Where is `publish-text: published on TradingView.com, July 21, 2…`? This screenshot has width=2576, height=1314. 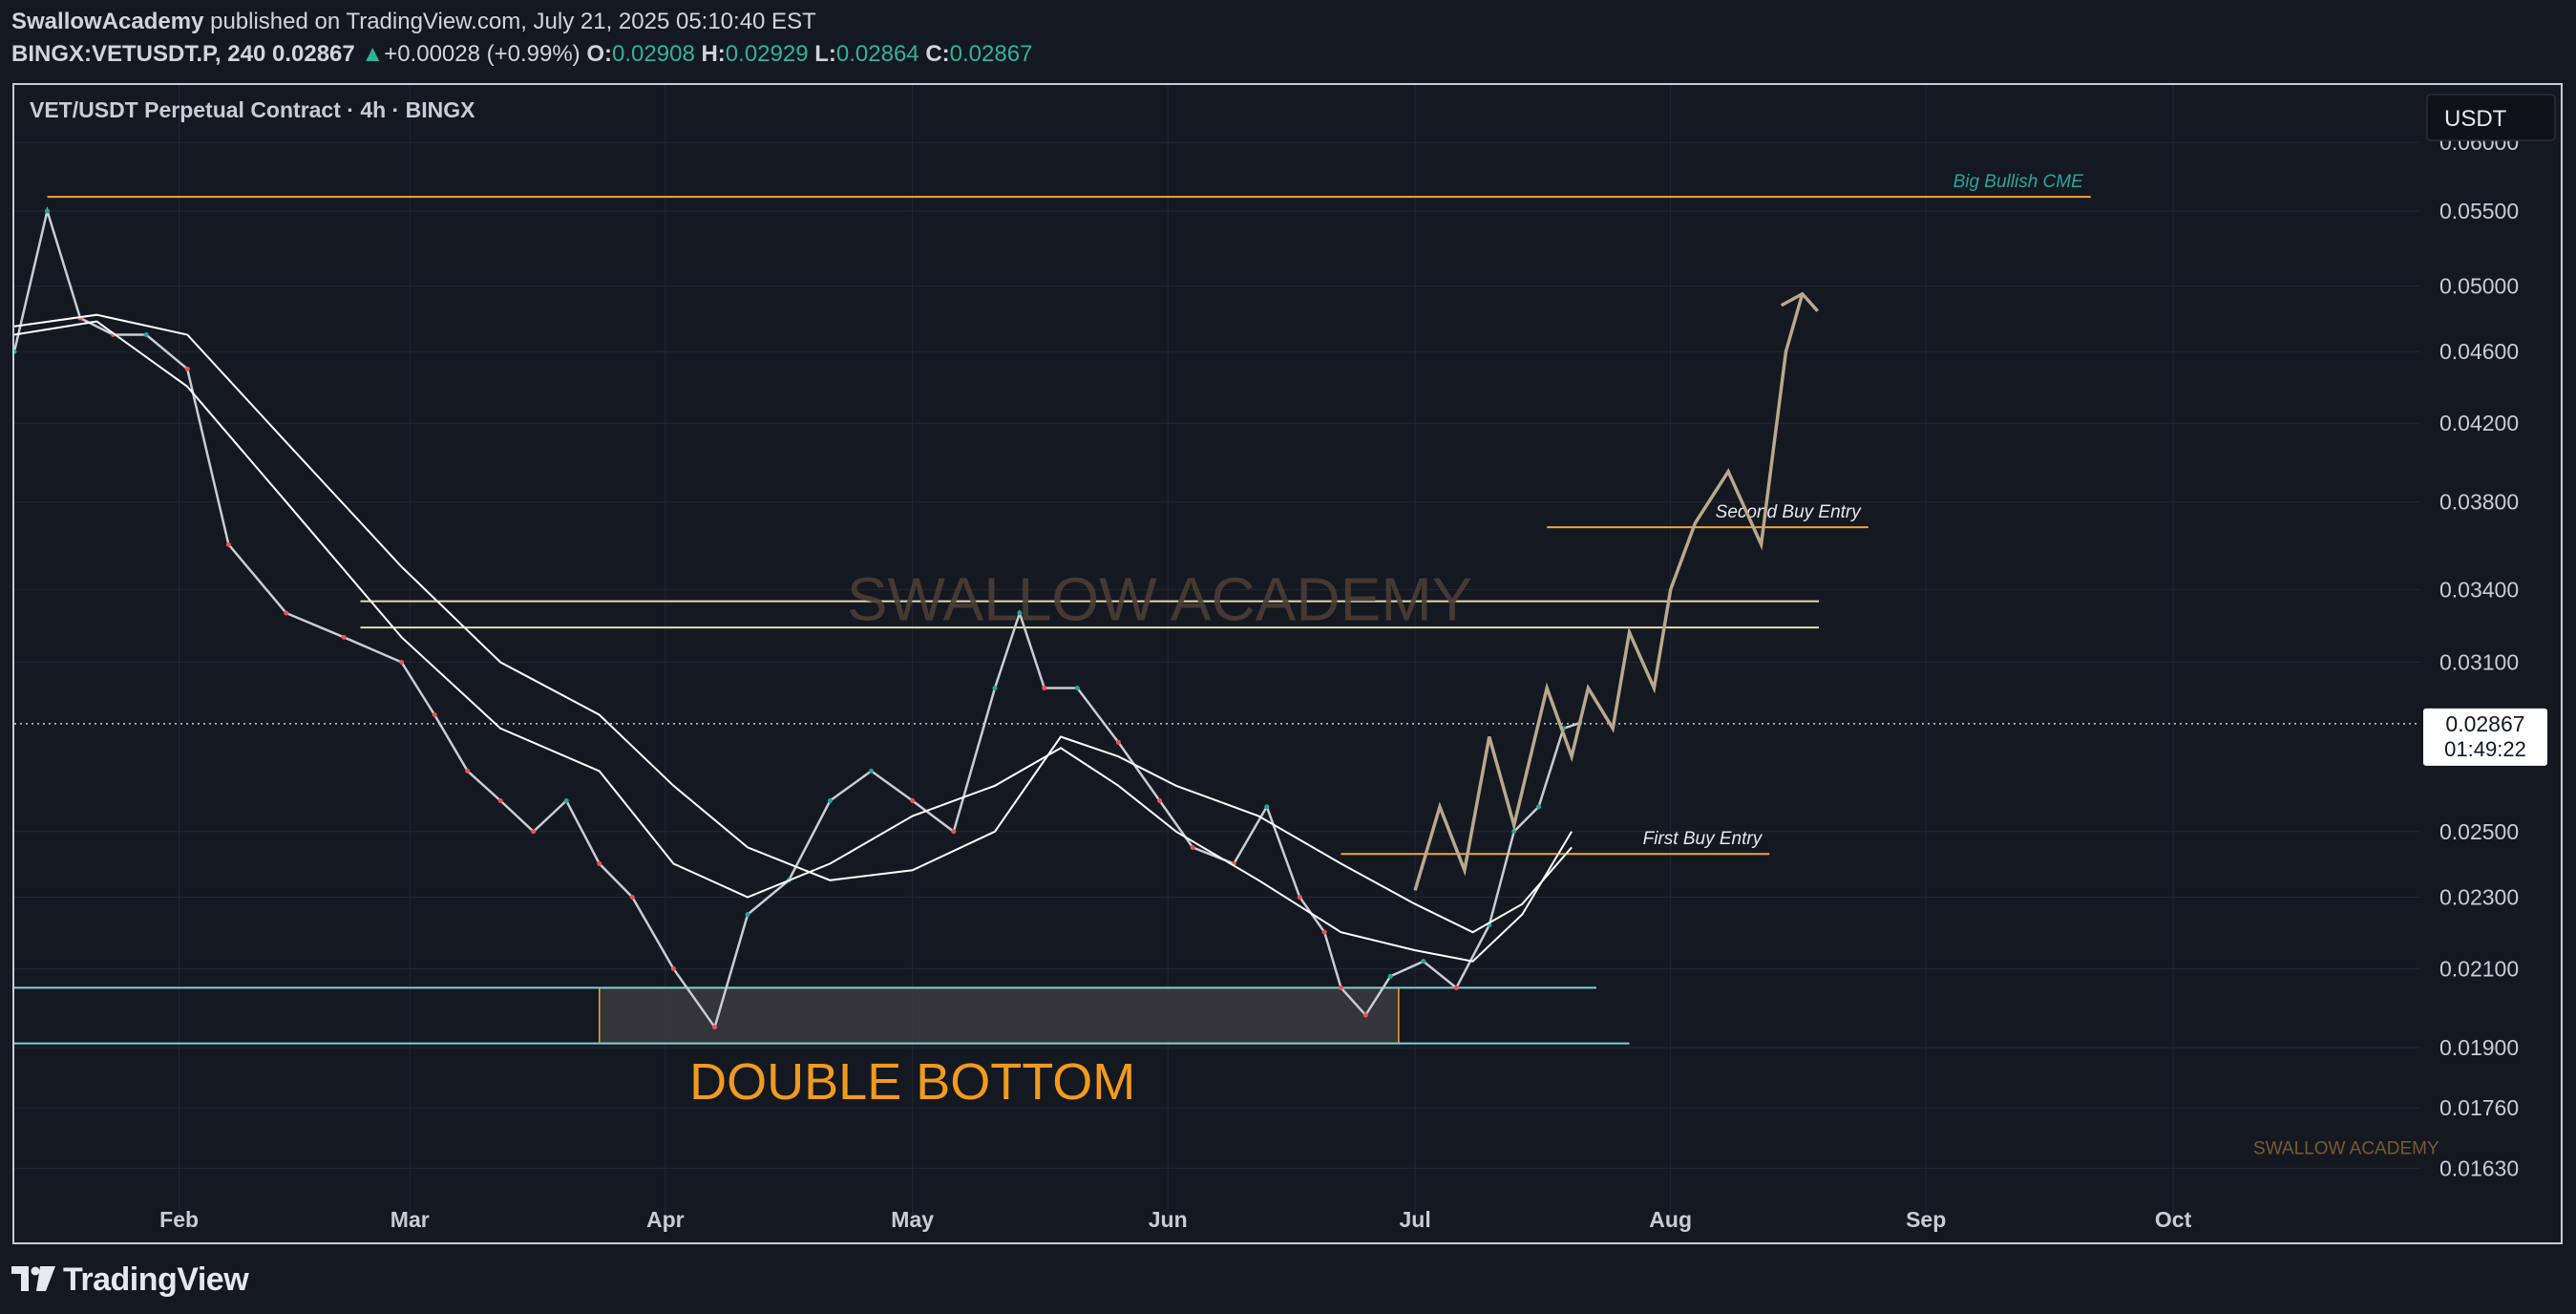 publish-text: published on TradingView.com, July 21, 2… is located at coordinates (509, 21).